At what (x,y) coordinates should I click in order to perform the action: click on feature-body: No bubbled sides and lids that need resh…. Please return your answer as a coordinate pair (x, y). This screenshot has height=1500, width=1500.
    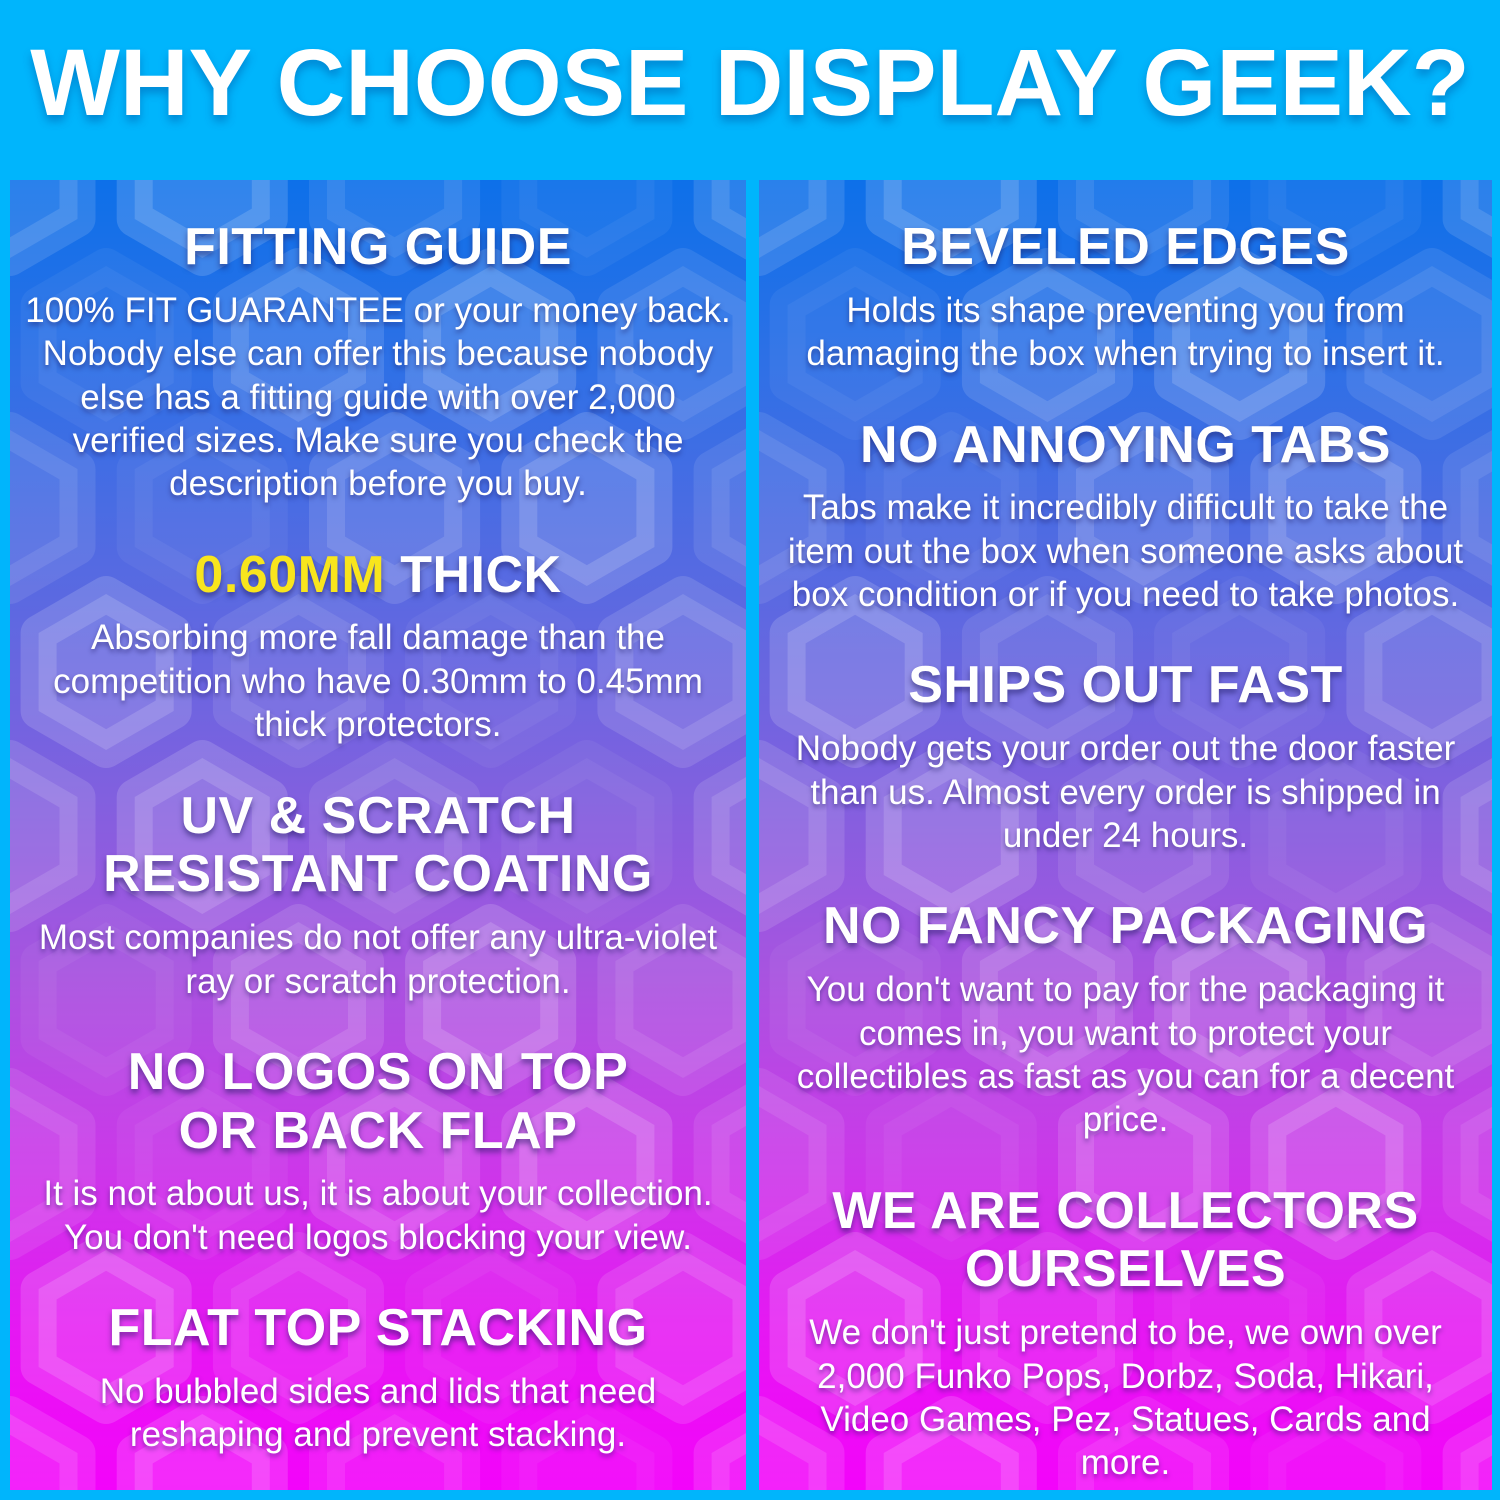
    Looking at the image, I should click on (378, 1413).